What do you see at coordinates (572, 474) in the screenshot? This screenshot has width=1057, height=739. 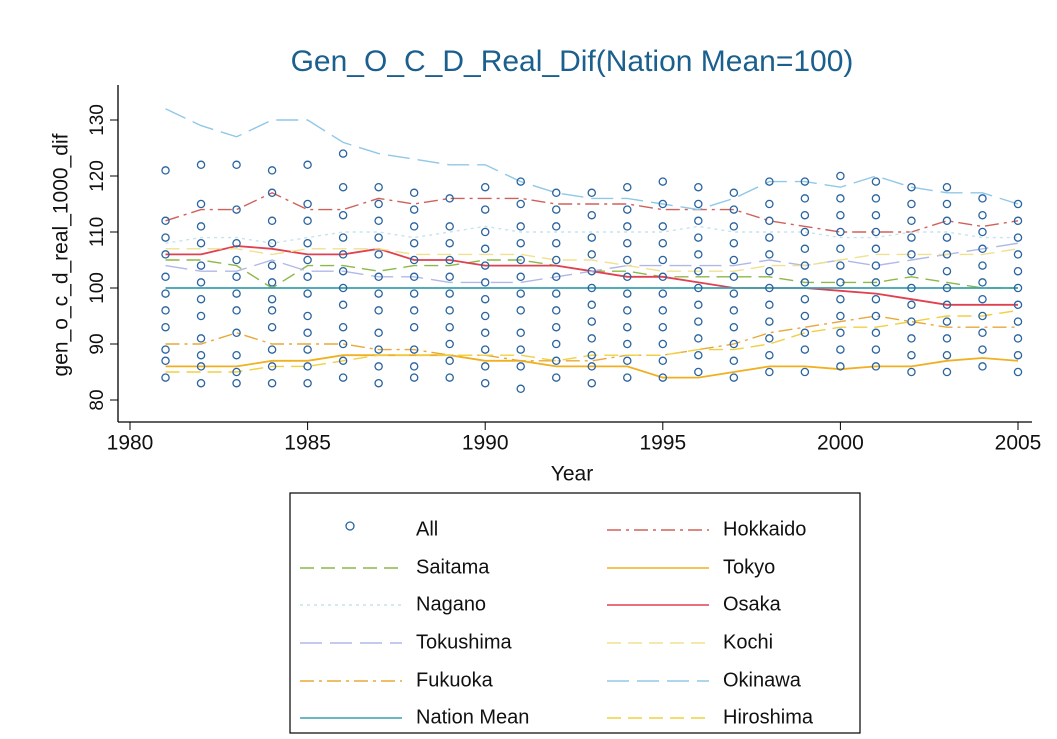 I see `x-axis-label: Year` at bounding box center [572, 474].